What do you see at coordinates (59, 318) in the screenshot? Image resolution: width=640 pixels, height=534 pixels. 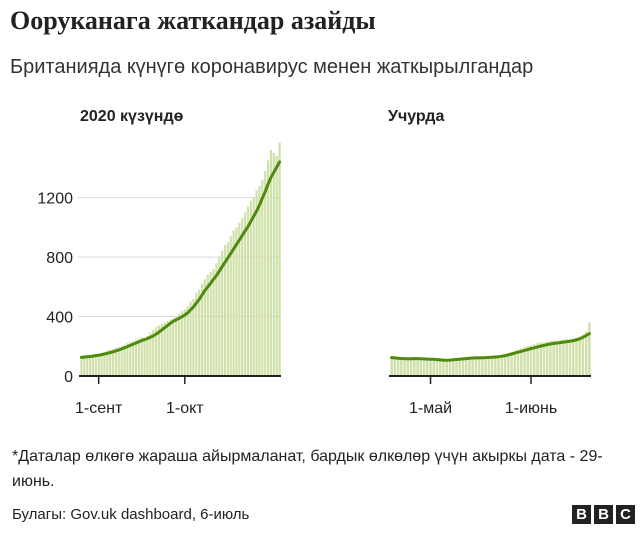 I see `y-tick-label: 400` at bounding box center [59, 318].